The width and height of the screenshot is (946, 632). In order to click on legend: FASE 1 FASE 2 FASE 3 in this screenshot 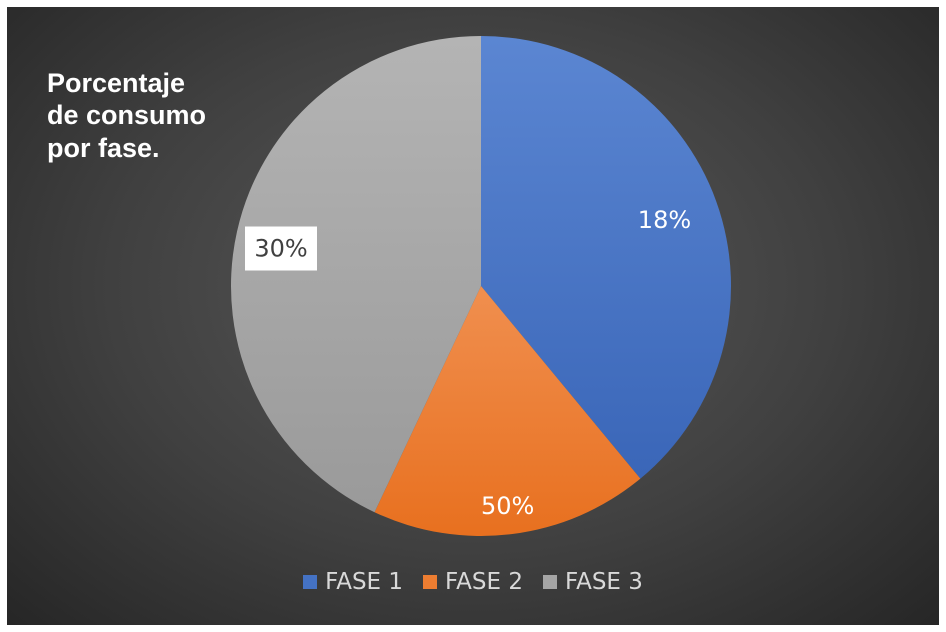, I will do `click(473, 582)`.